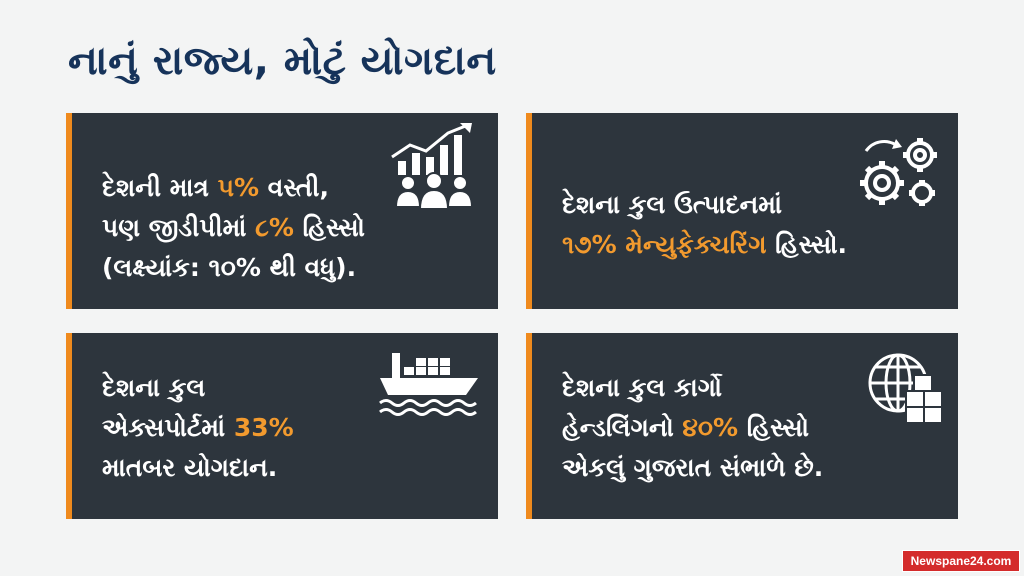 This screenshot has width=1024, height=576. Describe the element at coordinates (693, 467) in the screenshot. I see `card-line: એકલું ગુજરાત સંભાળે છે.` at that location.